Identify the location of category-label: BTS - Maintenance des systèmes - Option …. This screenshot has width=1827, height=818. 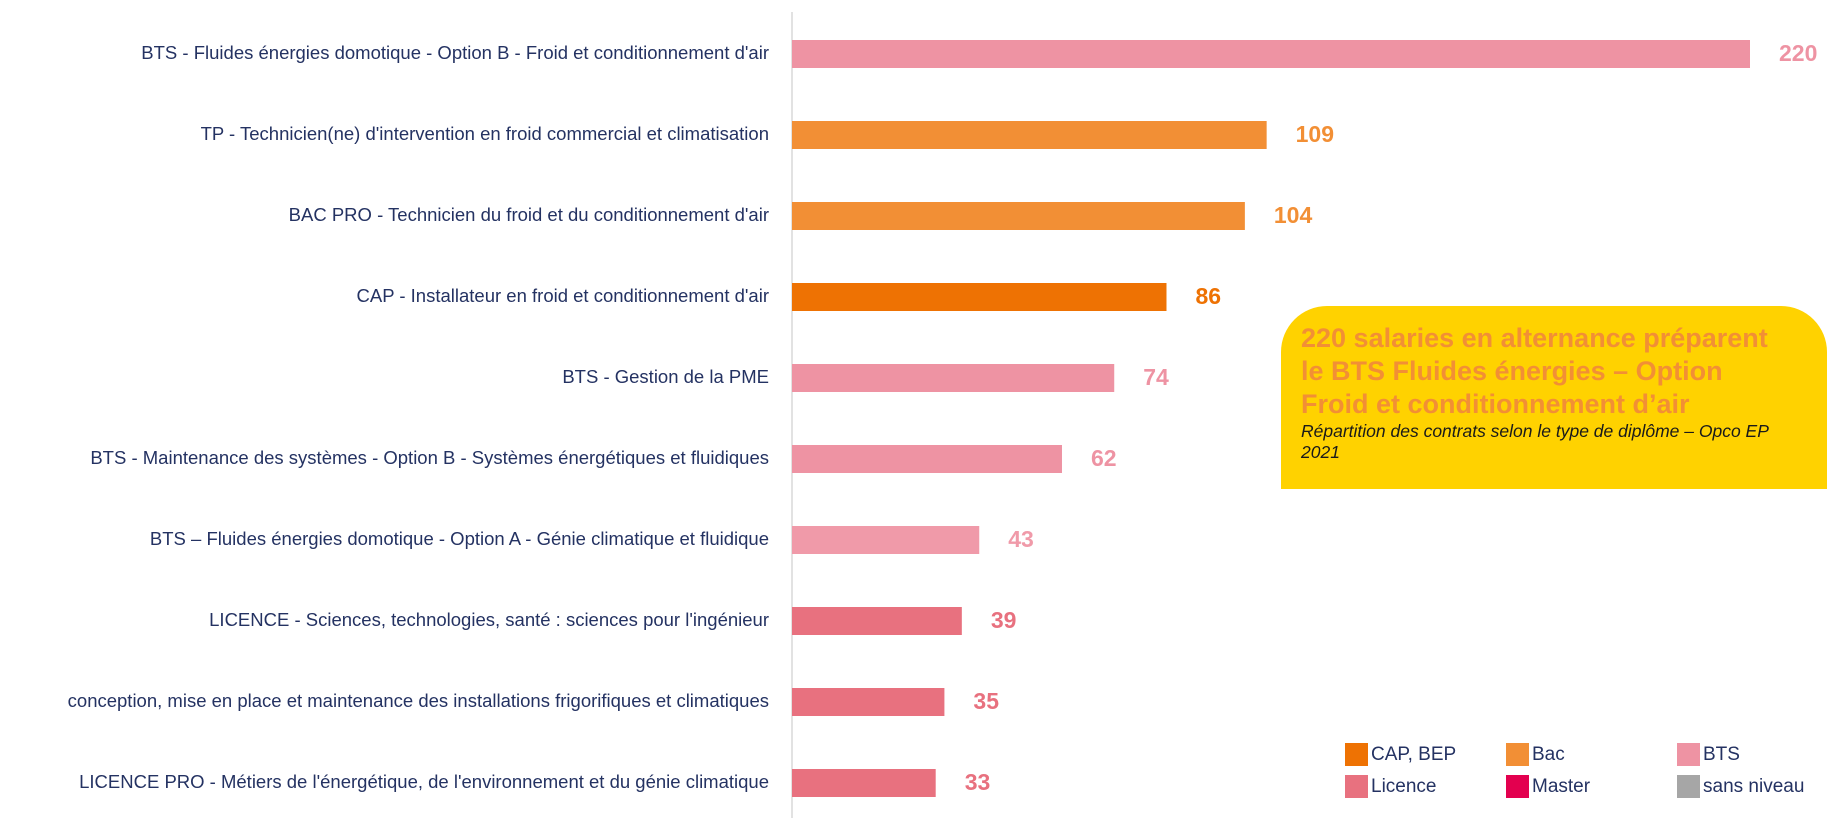
(429, 457).